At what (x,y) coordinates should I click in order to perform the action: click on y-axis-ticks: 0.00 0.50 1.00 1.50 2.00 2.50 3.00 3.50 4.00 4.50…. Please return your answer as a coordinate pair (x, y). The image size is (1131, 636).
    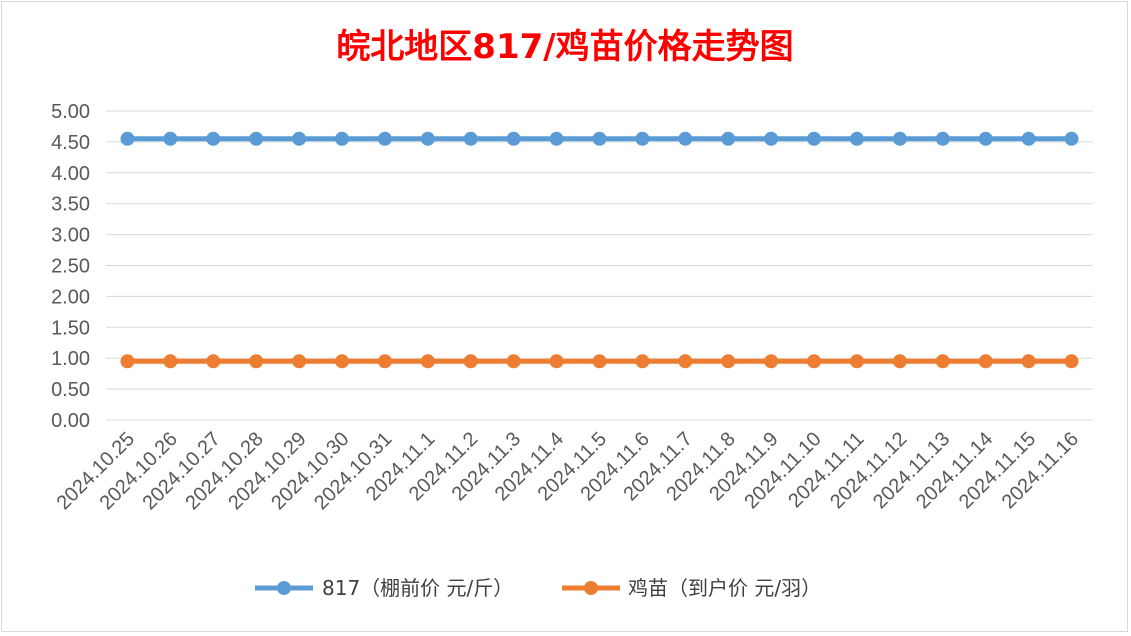
    Looking at the image, I should click on (70, 266).